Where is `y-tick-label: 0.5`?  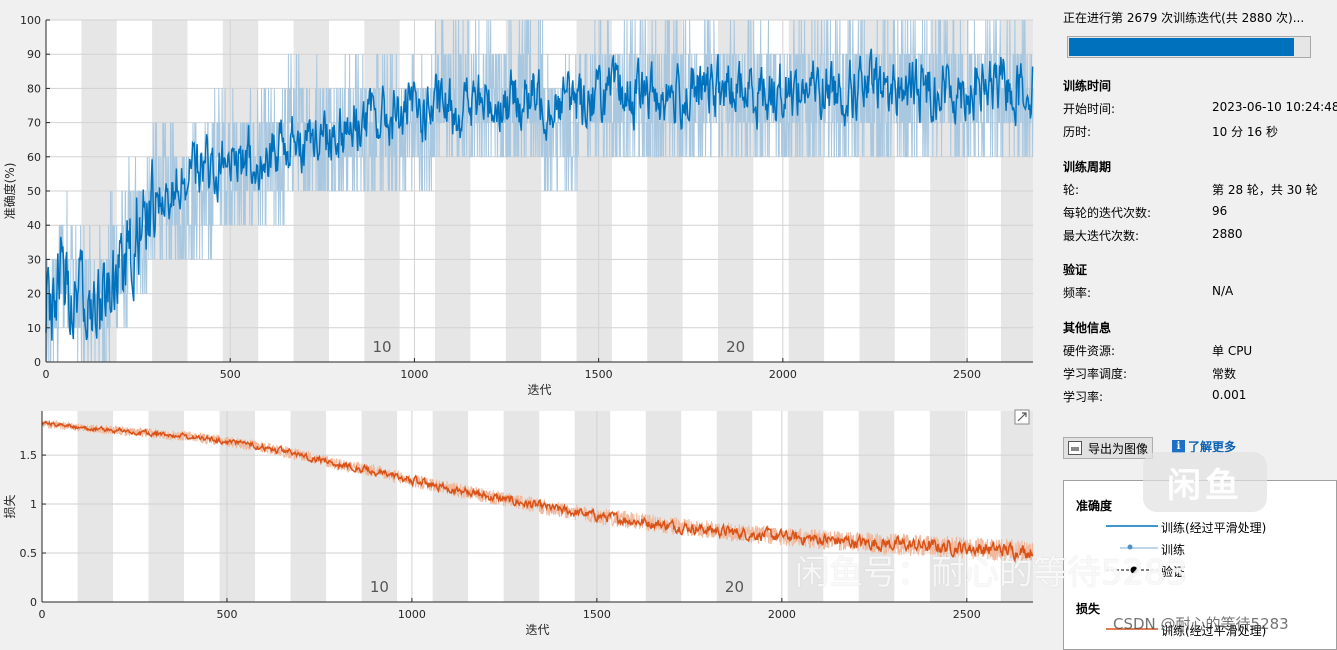
y-tick-label: 0.5 is located at coordinates (29, 553).